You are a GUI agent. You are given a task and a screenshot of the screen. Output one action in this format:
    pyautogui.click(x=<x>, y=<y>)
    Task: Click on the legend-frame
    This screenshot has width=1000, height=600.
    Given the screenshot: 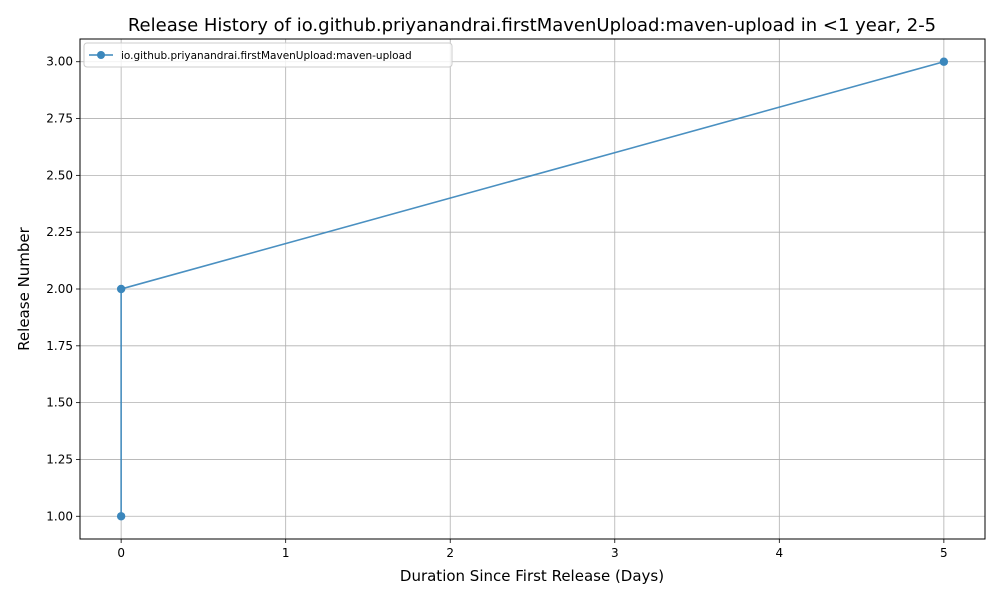 What is the action you would take?
    pyautogui.click(x=268, y=55)
    